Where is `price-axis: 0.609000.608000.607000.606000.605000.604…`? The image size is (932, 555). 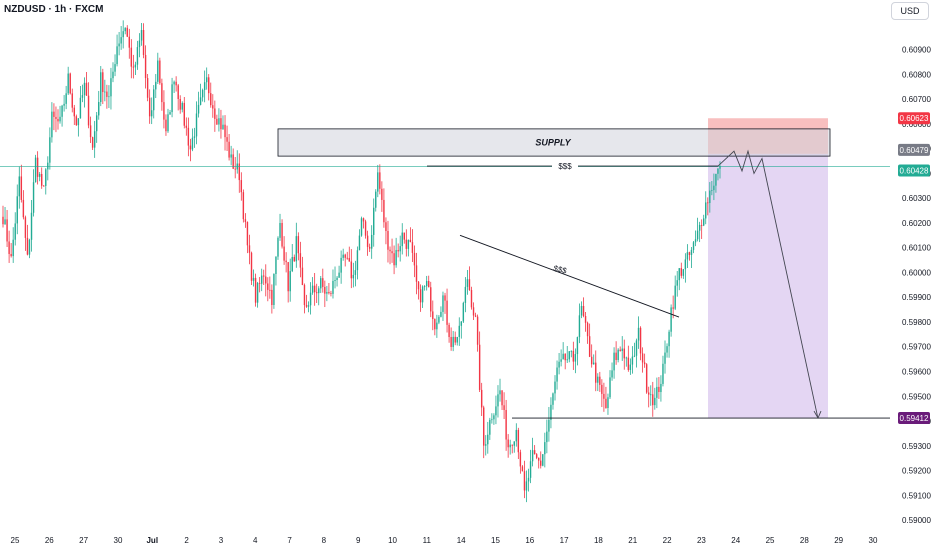
price-axis: 0.609000.608000.607000.606000.605000.604… is located at coordinates (911, 275).